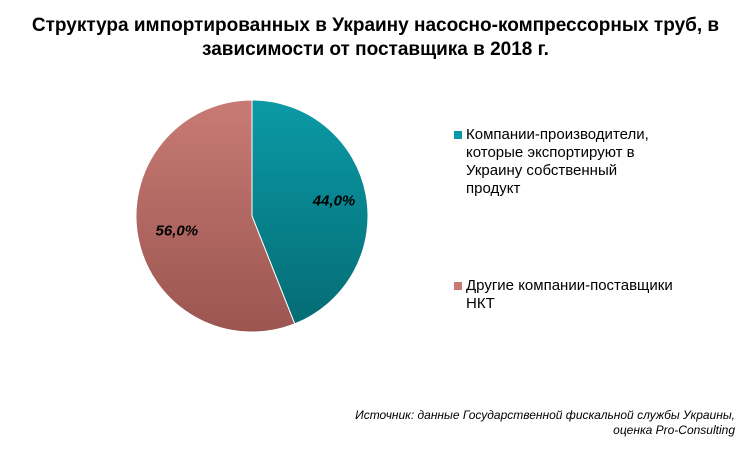 The height and width of the screenshot is (449, 751). Describe the element at coordinates (542, 170) in the screenshot. I see `legend-label-line: Украину собственный` at that location.